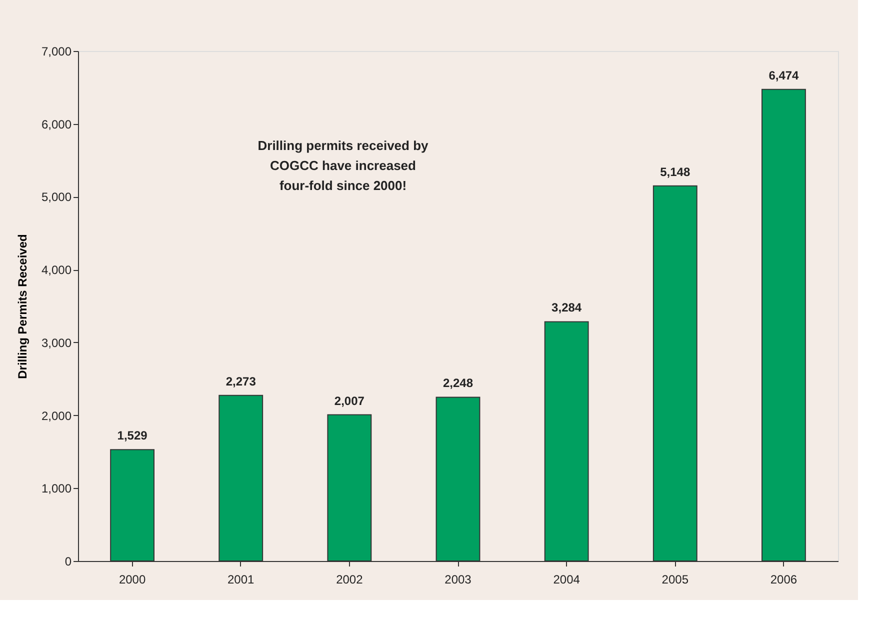  Describe the element at coordinates (458, 383) in the screenshot. I see `data-label: 2,248` at that location.